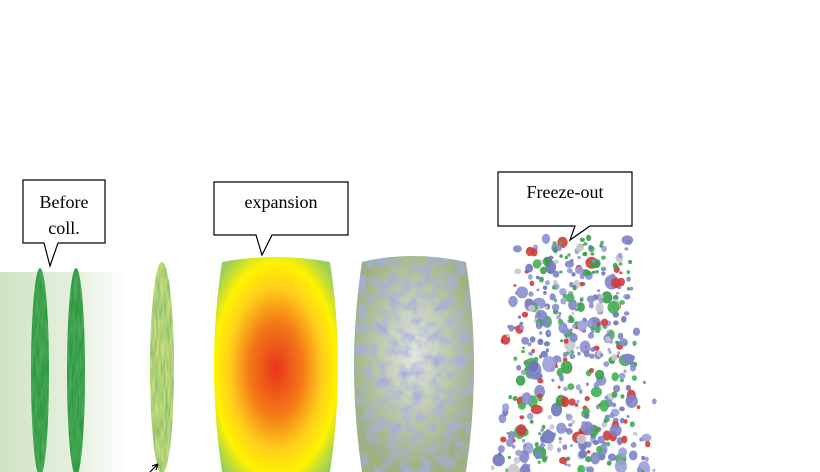 This screenshot has height=472, width=820. What do you see at coordinates (281, 202) in the screenshot?
I see `callout-text: expansion` at bounding box center [281, 202].